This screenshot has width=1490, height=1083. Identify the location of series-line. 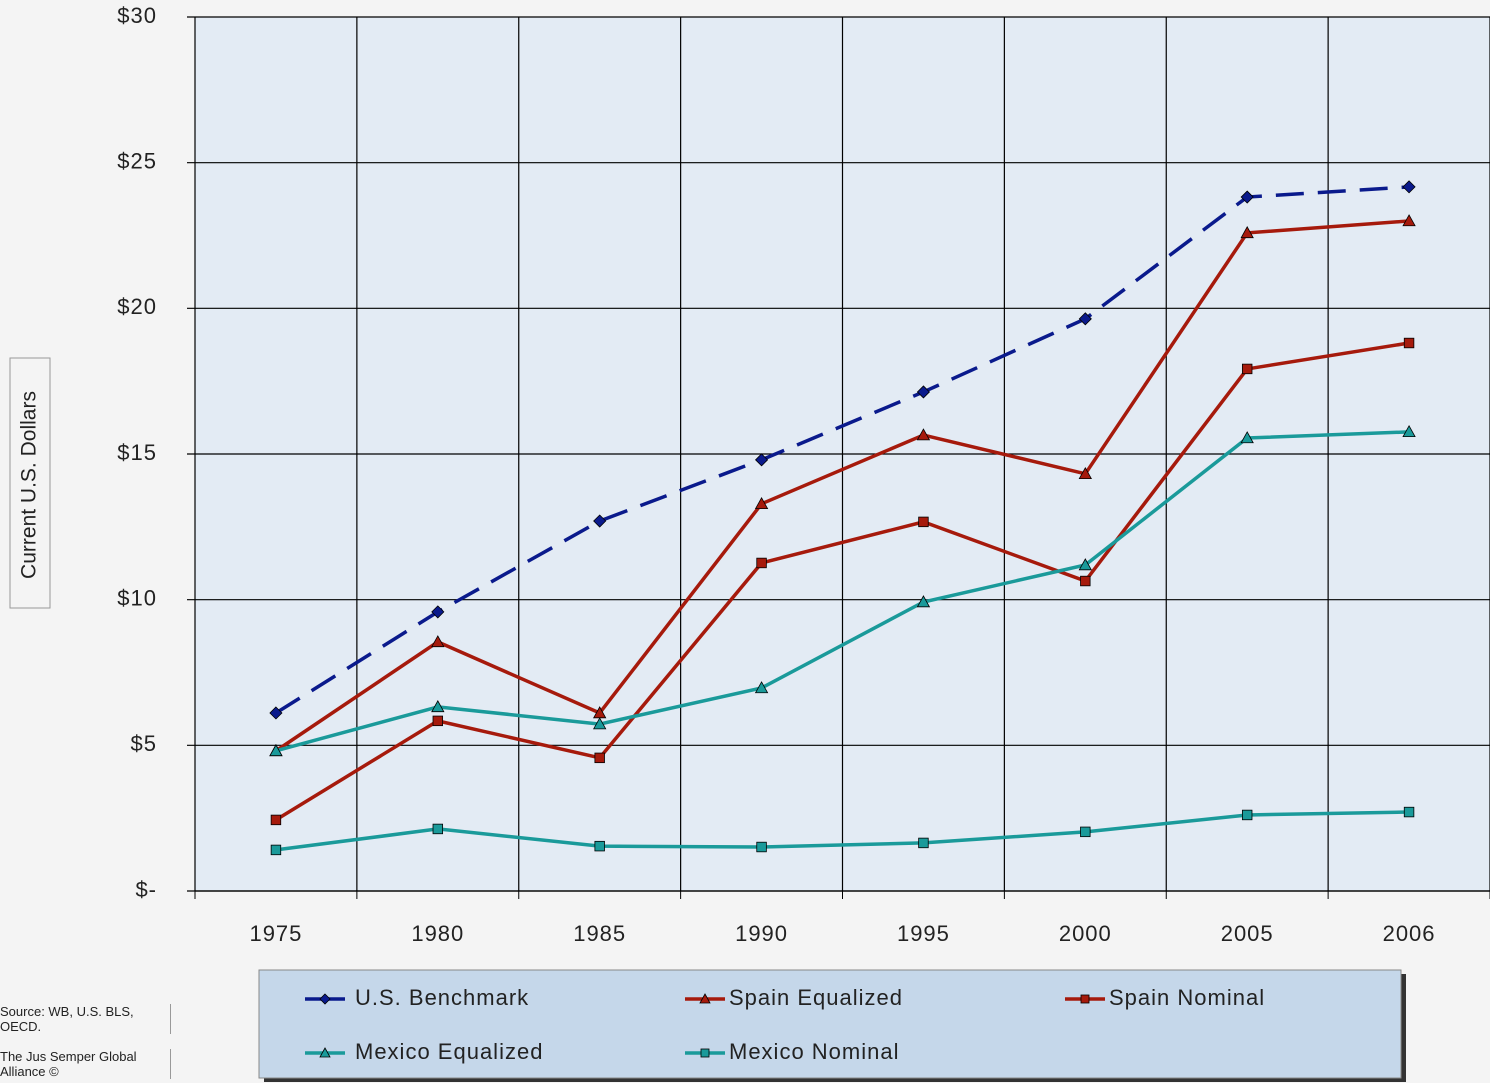
(842, 831).